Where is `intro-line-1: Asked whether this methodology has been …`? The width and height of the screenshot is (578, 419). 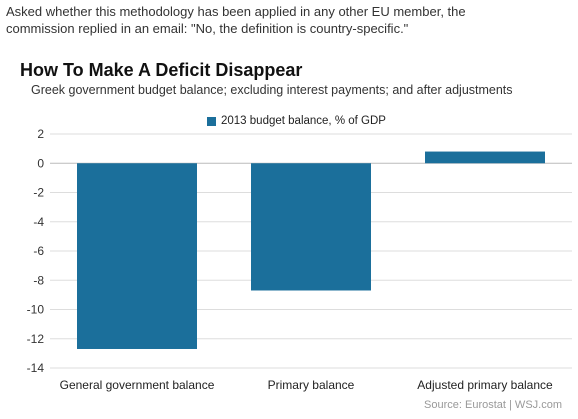
intro-line-1: Asked whether this methodology has been … is located at coordinates (236, 11).